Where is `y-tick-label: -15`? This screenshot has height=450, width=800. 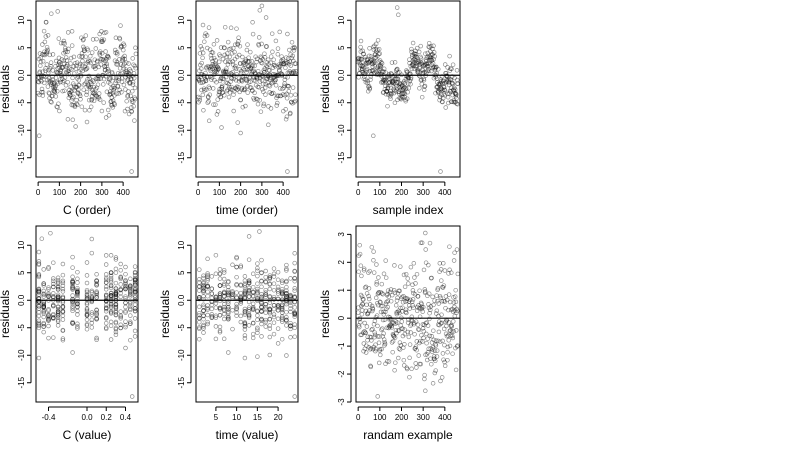
y-tick-label: -15 is located at coordinates (181, 157).